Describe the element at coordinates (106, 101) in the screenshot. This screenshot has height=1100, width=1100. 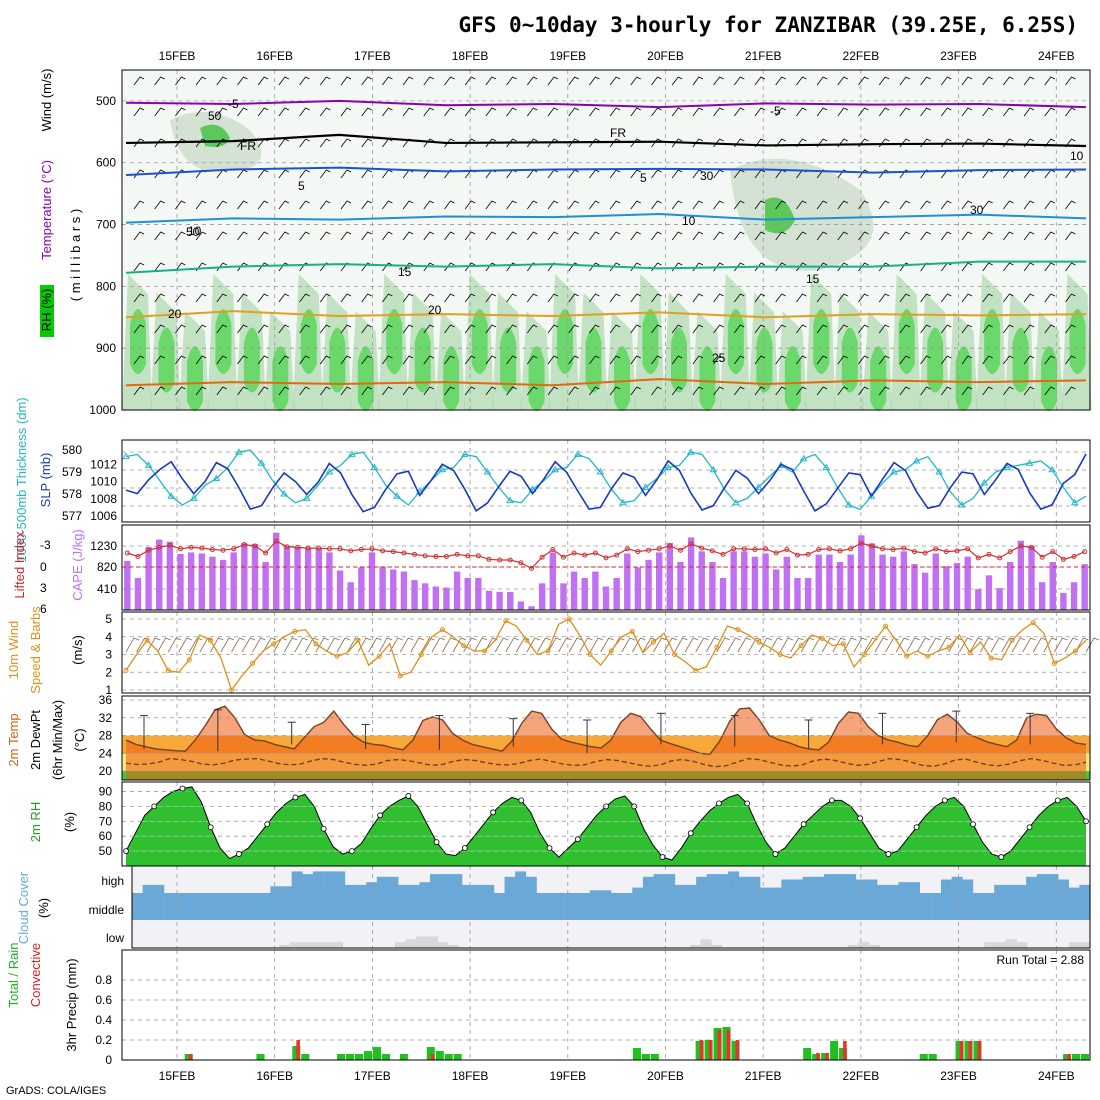
I see `pressure-tick: 500` at that location.